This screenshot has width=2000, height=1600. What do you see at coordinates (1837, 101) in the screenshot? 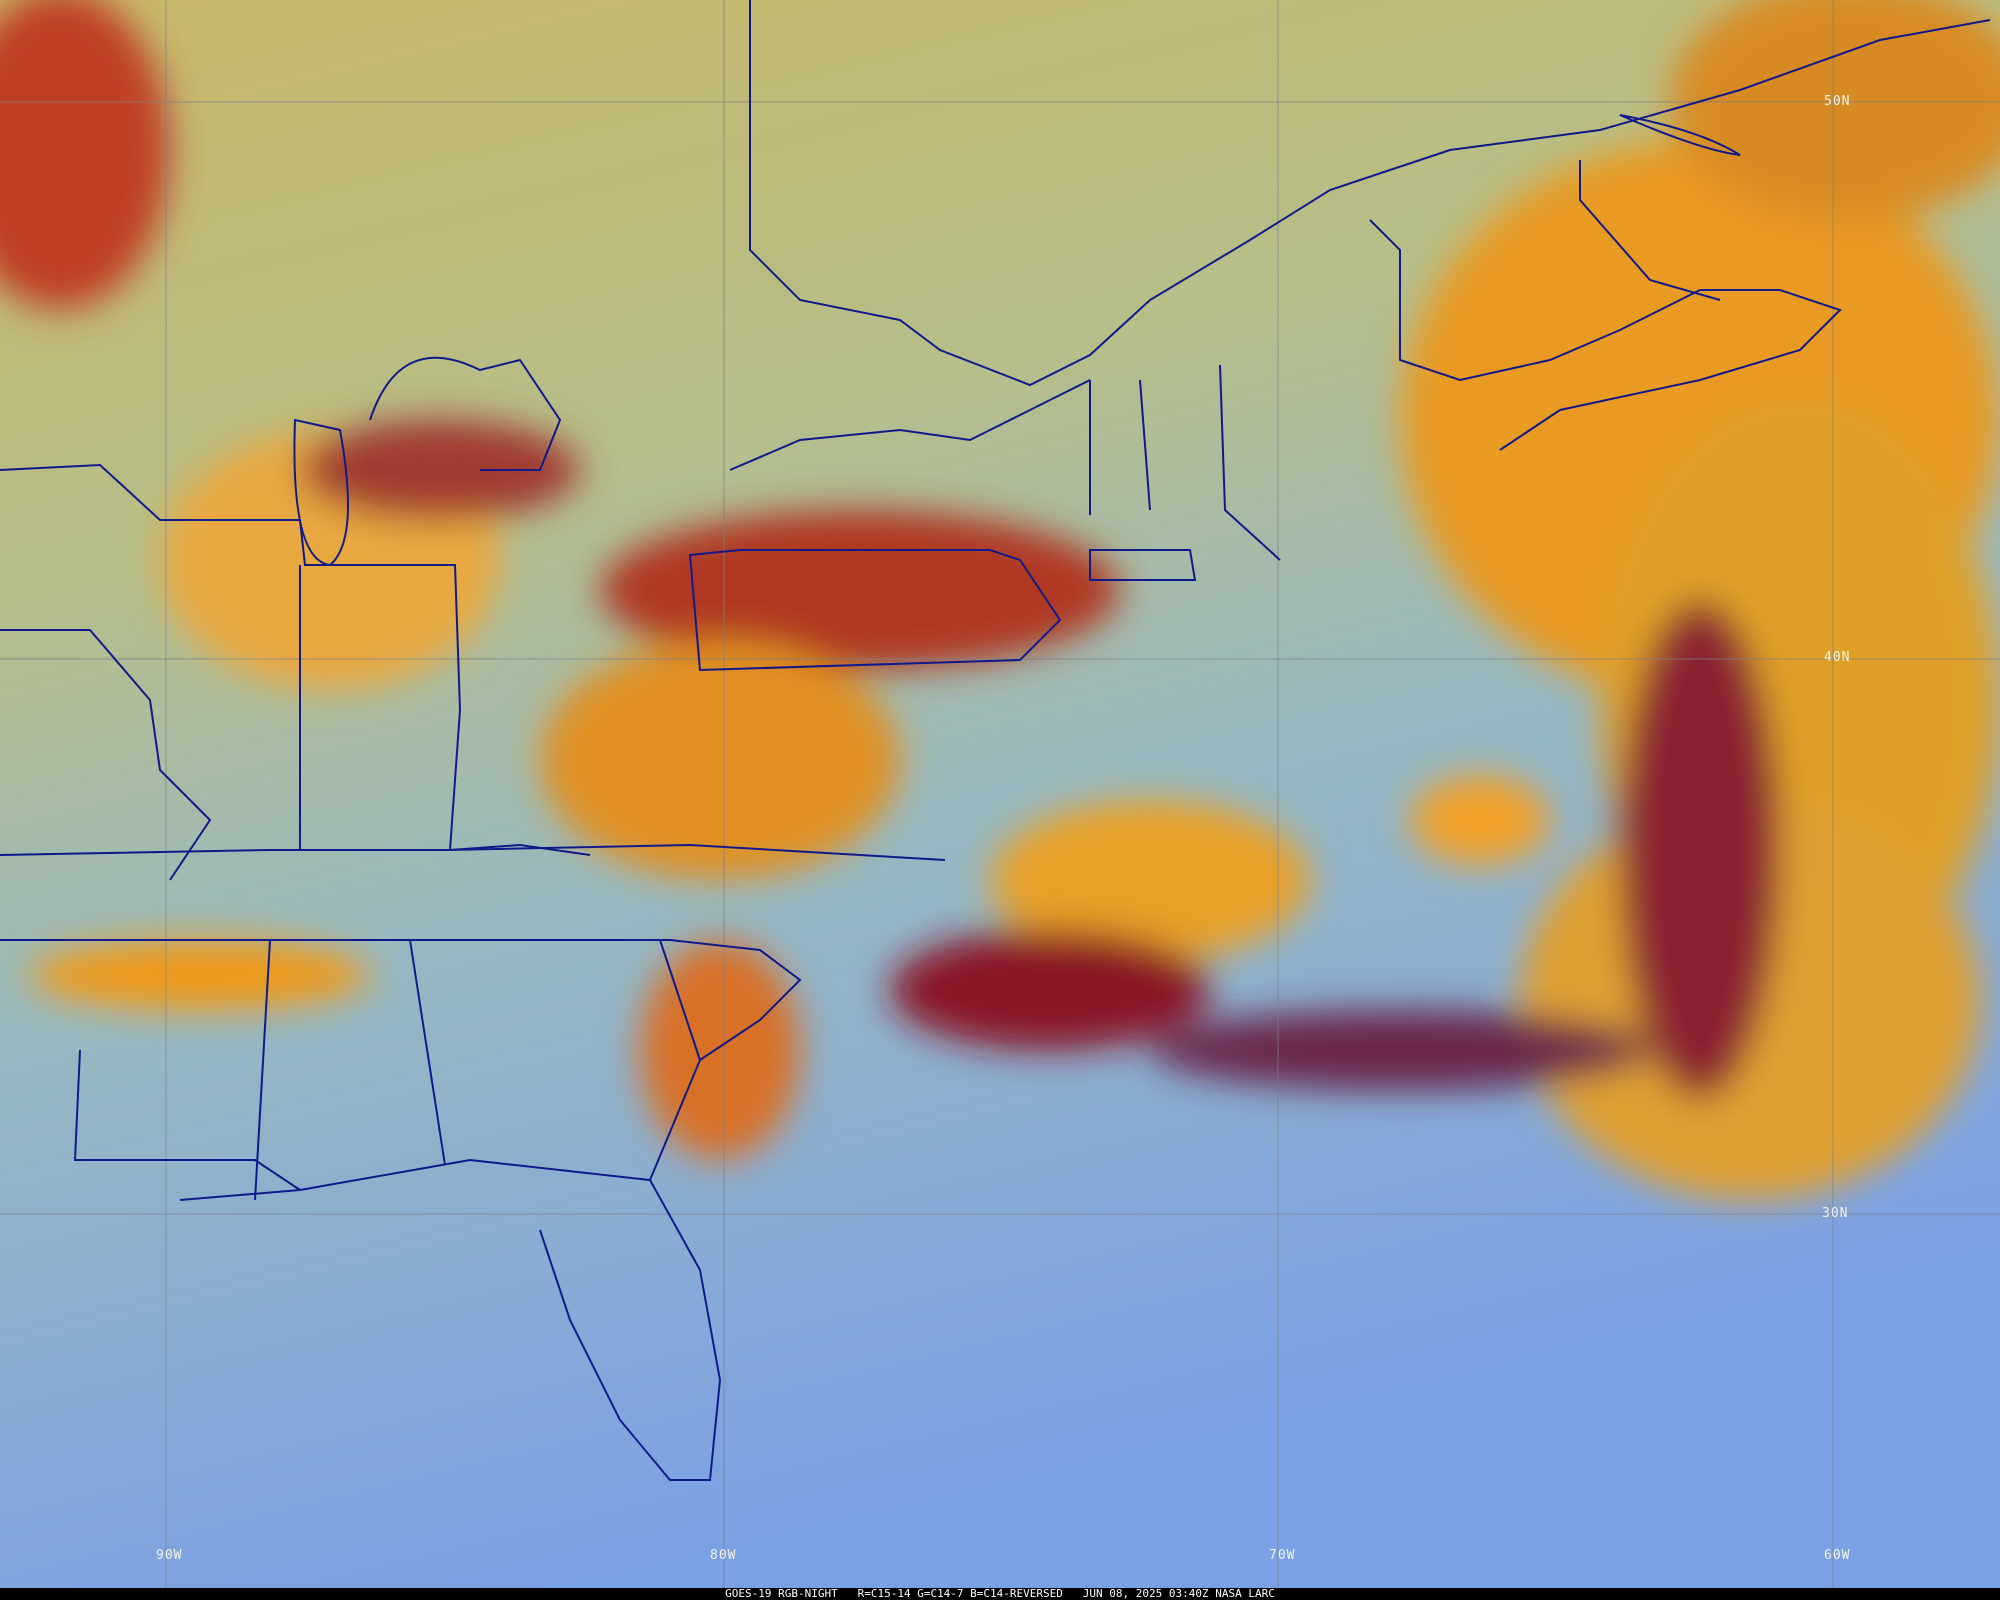
I see `lat-label-50n: 50N` at bounding box center [1837, 101].